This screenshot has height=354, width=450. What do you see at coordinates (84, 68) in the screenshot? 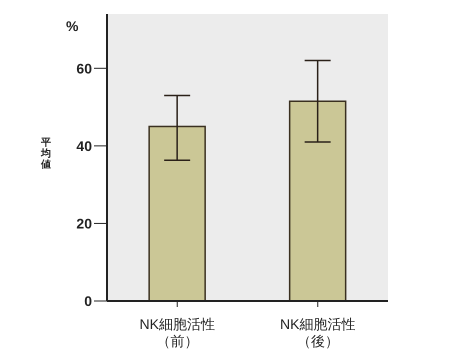
I see `y-tick-label: 60` at bounding box center [84, 68].